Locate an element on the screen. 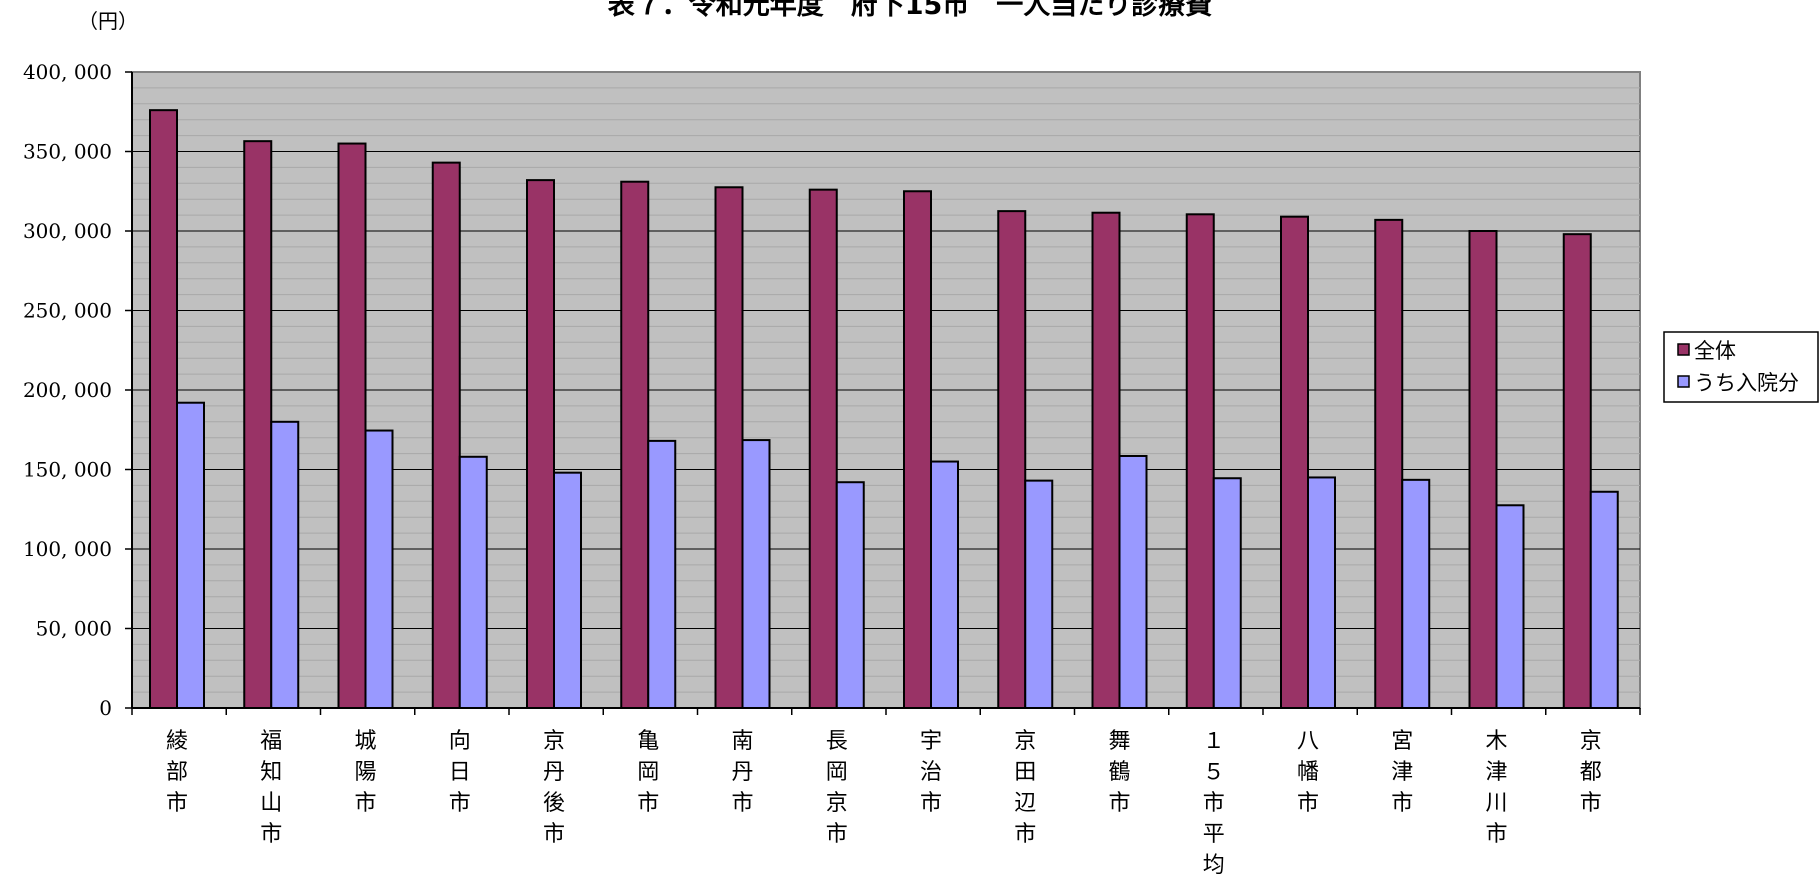 The image size is (1819, 877). y-tick-label: 300, 000 is located at coordinates (67, 231).